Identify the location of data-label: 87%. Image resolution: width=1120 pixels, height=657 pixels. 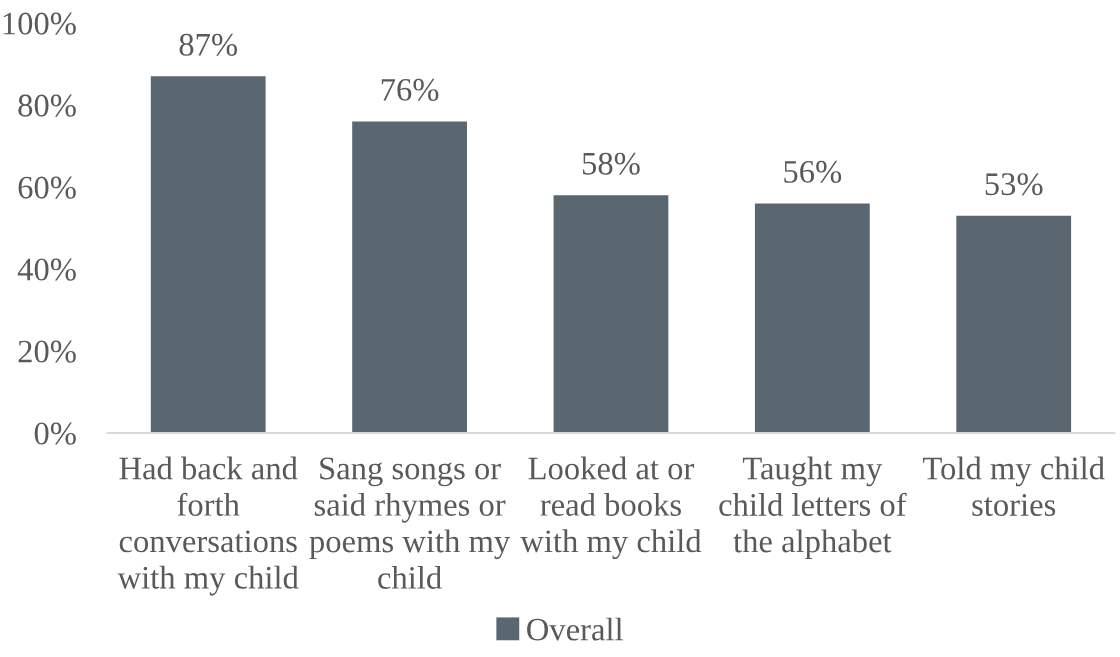
(208, 44).